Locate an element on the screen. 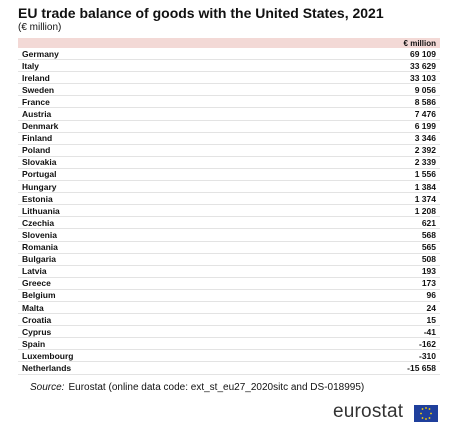 This screenshot has width=460, height=435. value-cell: 33 103 is located at coordinates (381, 78).